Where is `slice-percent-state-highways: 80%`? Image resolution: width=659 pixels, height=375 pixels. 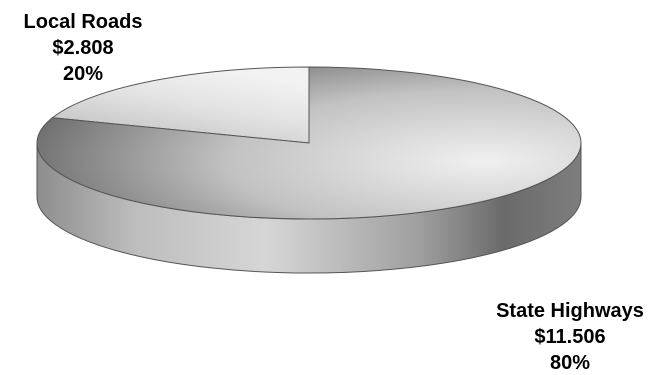
slice-percent-state-highways: 80% is located at coordinates (570, 363).